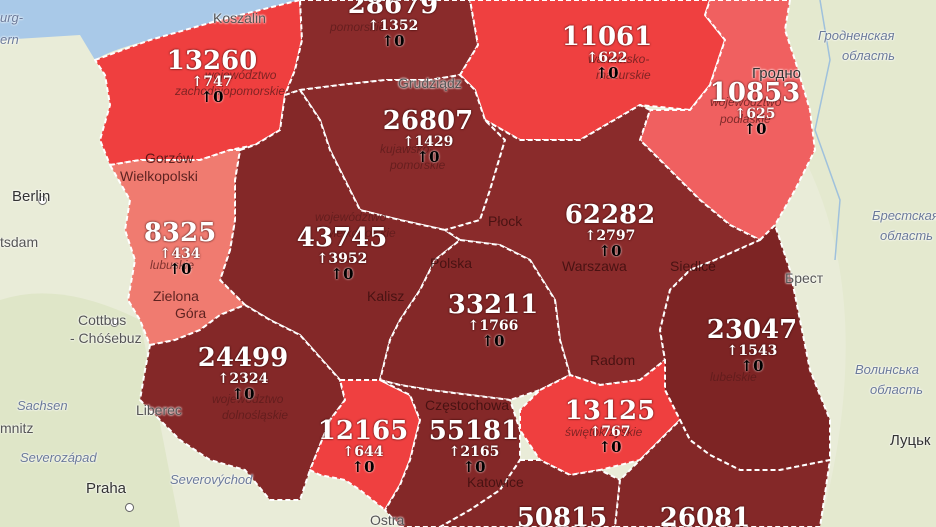 This screenshot has width=936, height=527. What do you see at coordinates (594, 266) in the screenshot?
I see `place-warszawa: Warszawa` at bounding box center [594, 266].